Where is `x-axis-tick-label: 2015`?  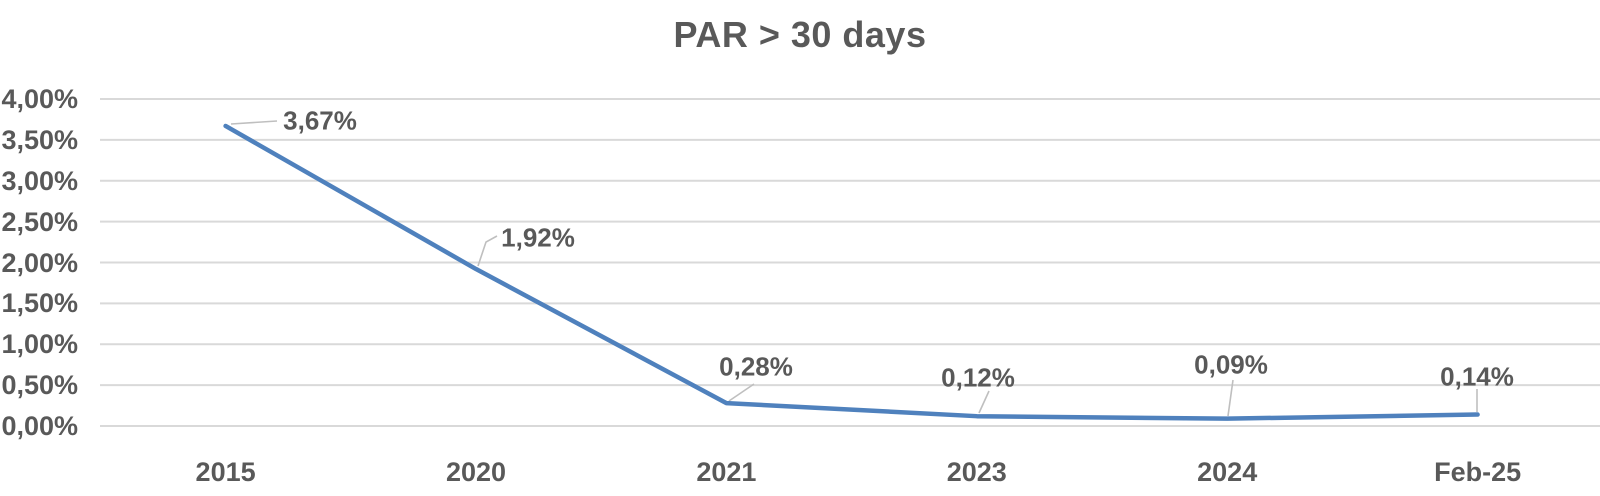 x-axis-tick-label: 2015 is located at coordinates (225, 472).